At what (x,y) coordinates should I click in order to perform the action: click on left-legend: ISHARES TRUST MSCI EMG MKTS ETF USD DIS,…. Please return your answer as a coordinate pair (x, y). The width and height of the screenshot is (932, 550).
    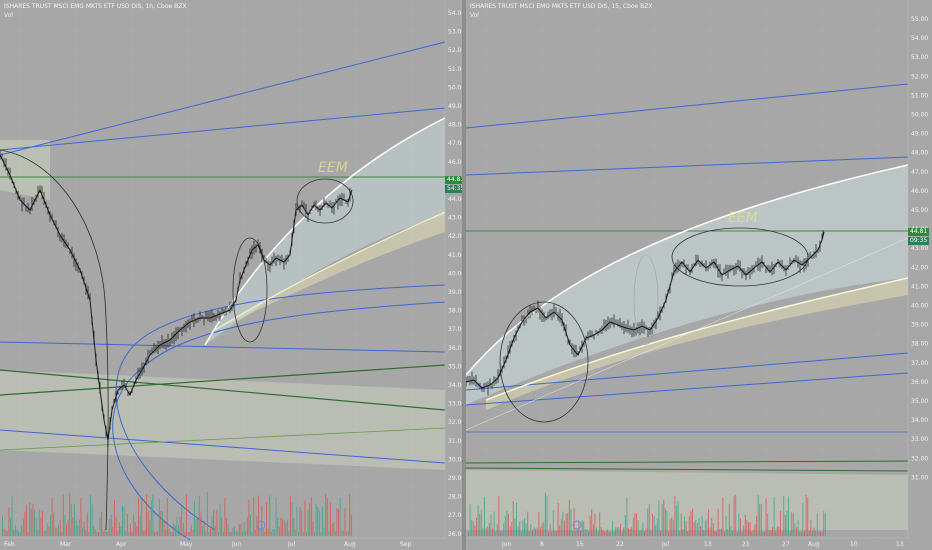
    Looking at the image, I should click on (95, 11).